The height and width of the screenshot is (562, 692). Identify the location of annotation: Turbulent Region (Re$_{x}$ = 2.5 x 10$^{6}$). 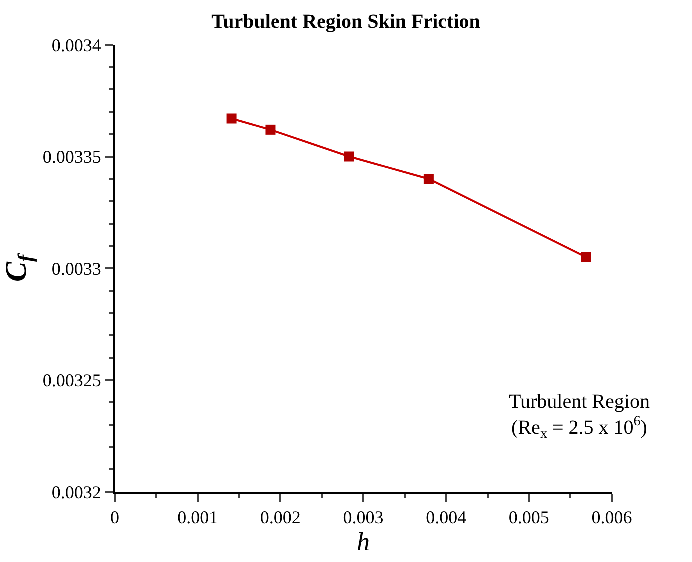
(579, 416).